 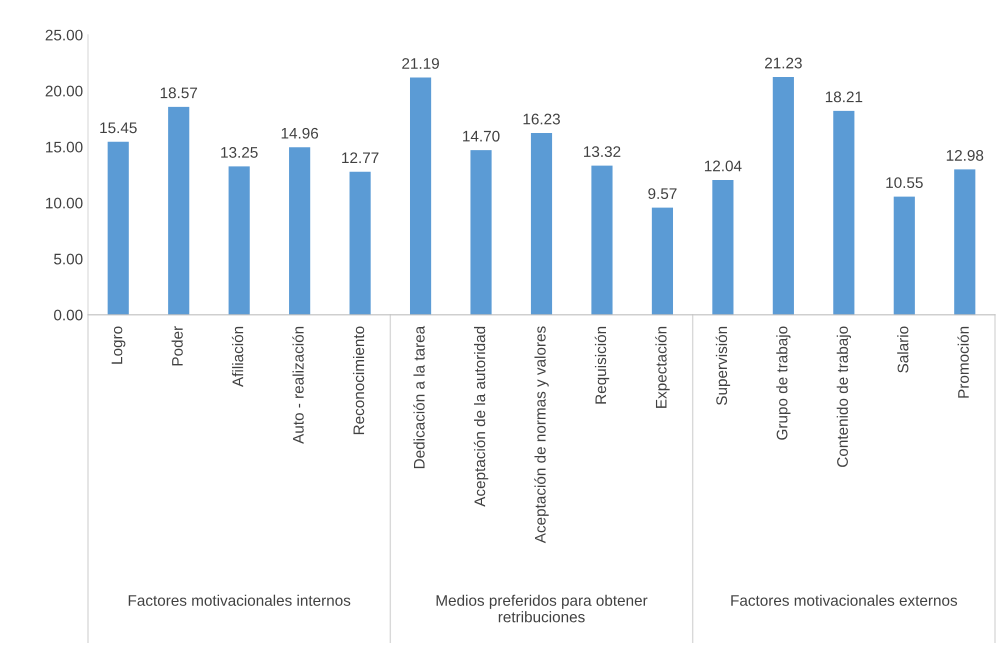 I want to click on data-label: 15.45, so click(x=118, y=128).